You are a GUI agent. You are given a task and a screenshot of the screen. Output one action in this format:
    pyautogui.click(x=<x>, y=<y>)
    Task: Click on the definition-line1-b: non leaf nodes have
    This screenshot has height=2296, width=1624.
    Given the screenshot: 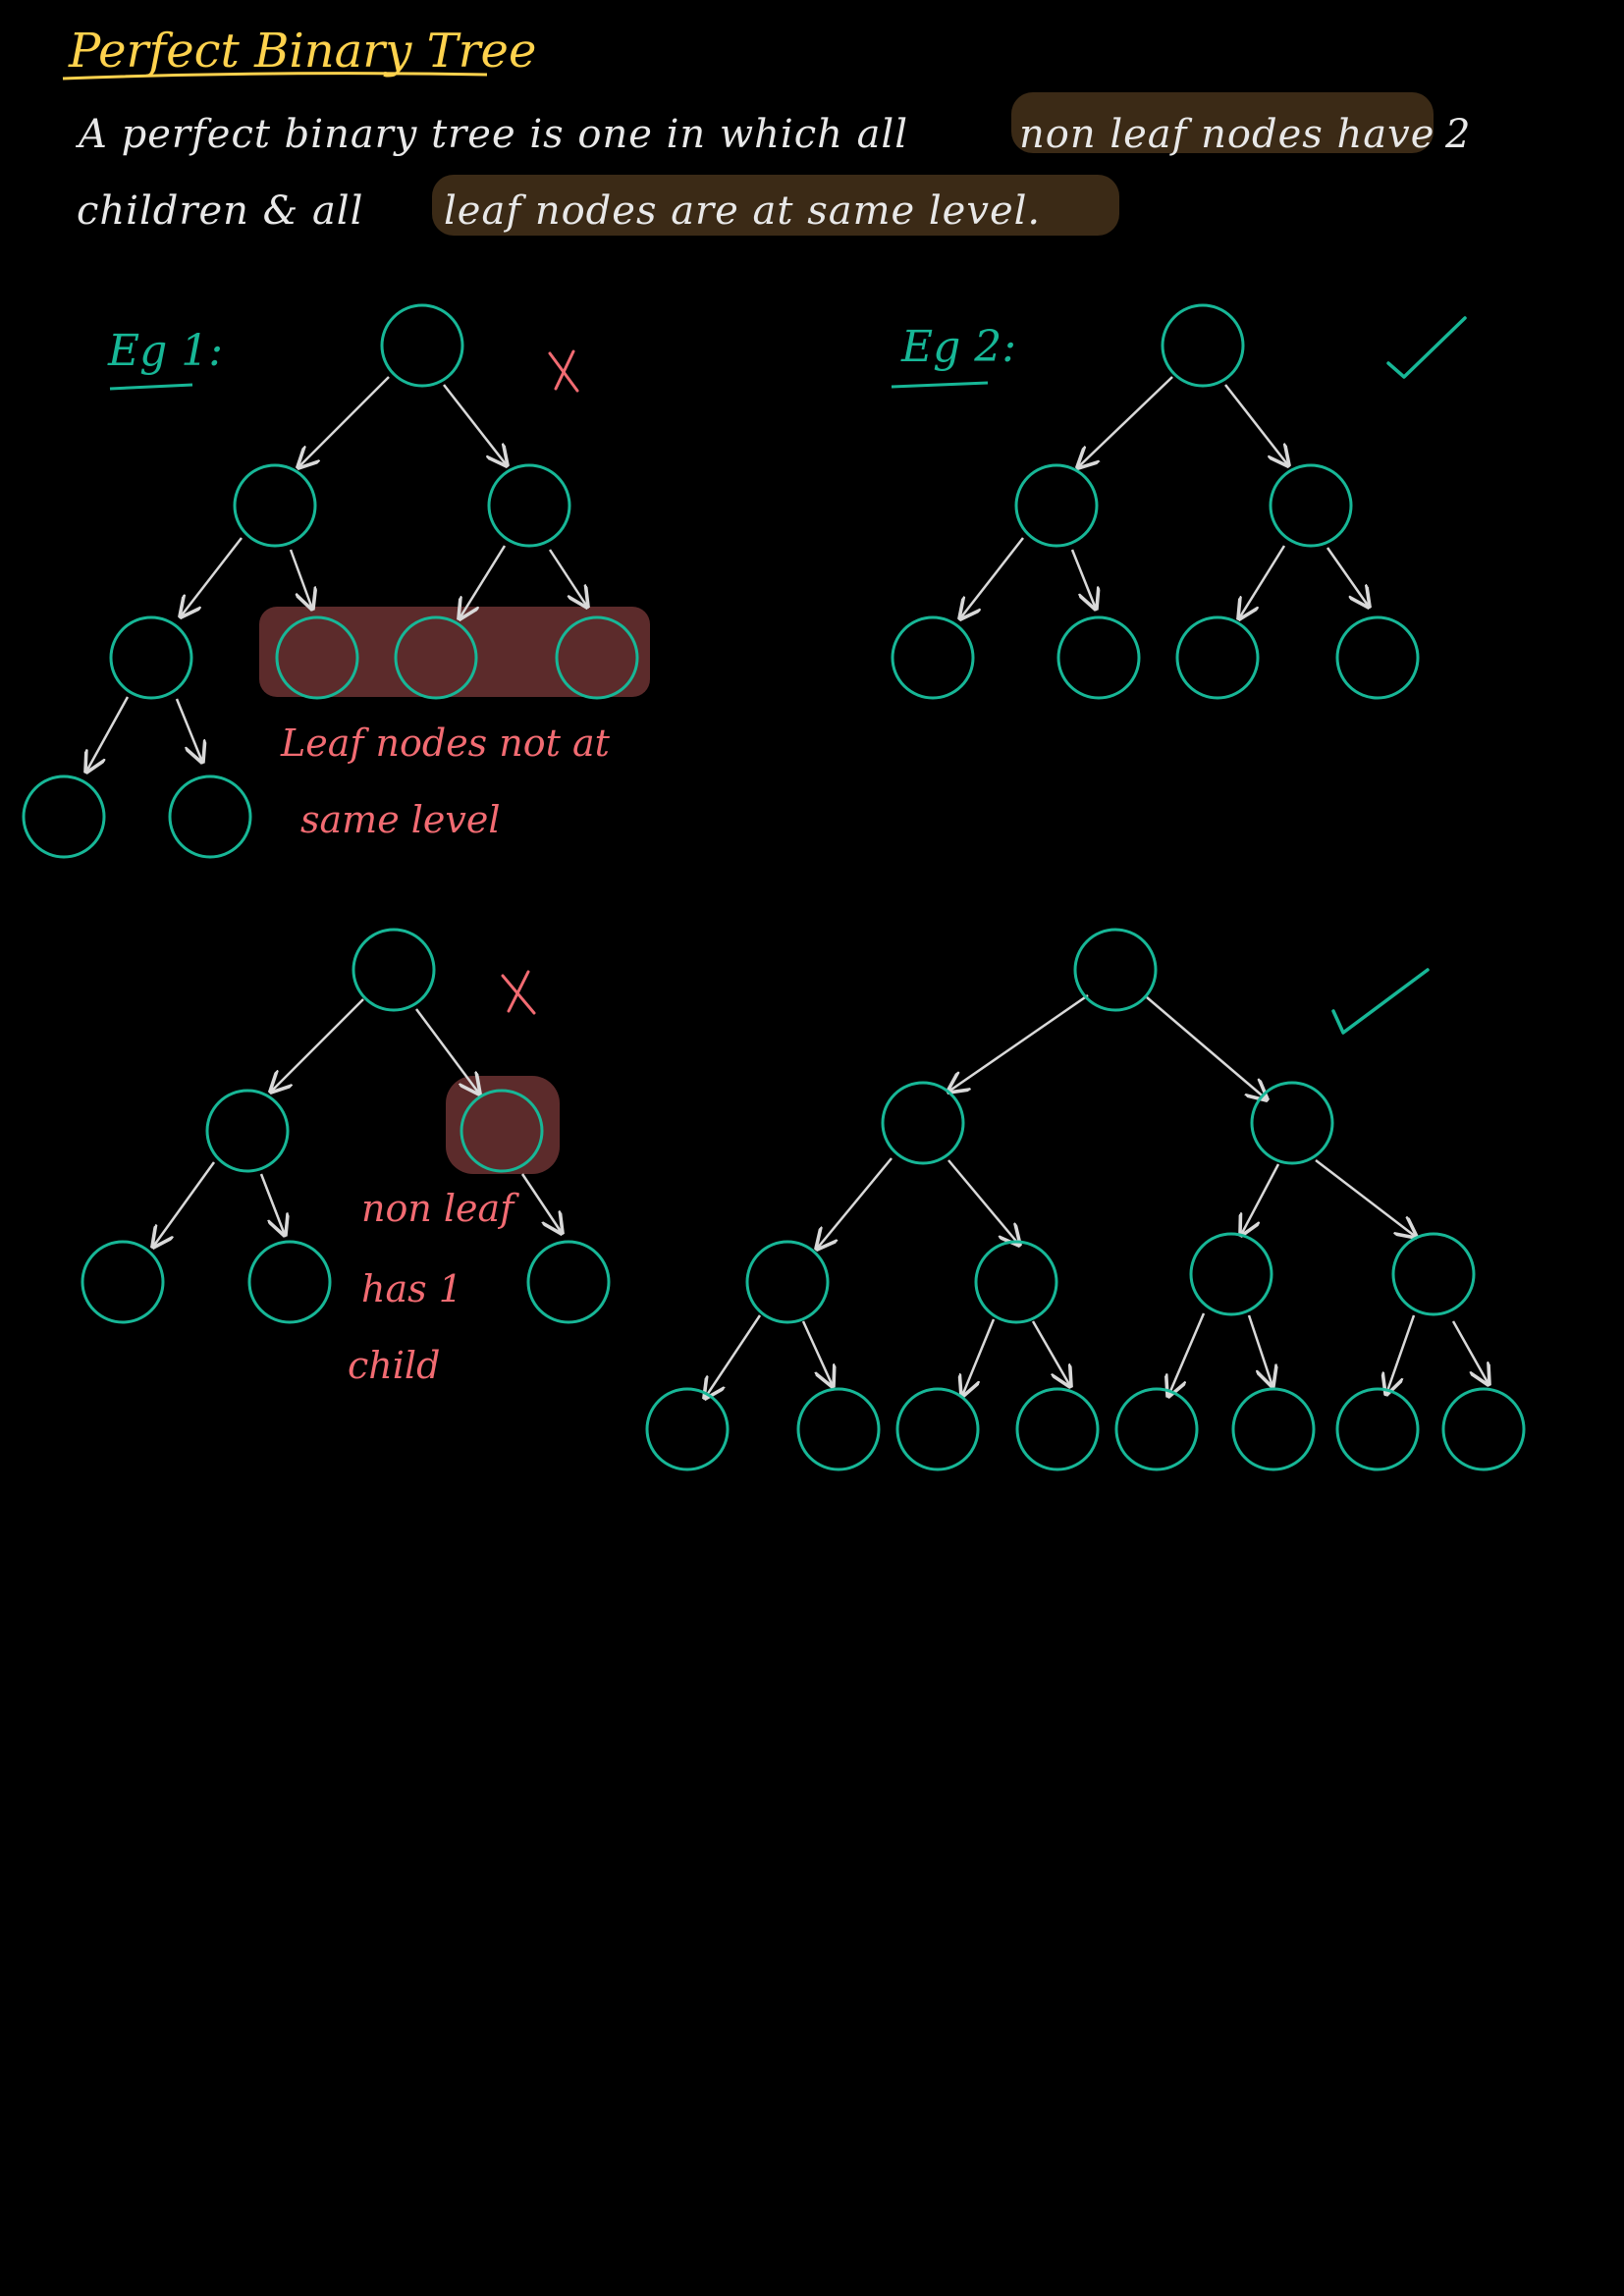 What is the action you would take?
    pyautogui.click(x=1227, y=134)
    